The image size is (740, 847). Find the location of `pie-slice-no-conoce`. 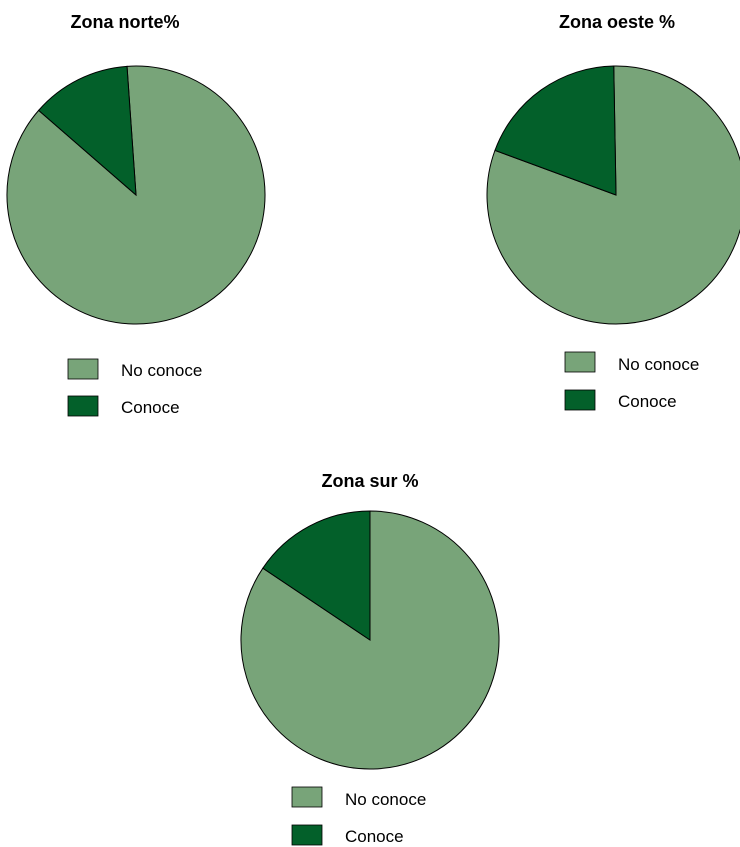

pie-slice-no-conoce is located at coordinates (613, 195).